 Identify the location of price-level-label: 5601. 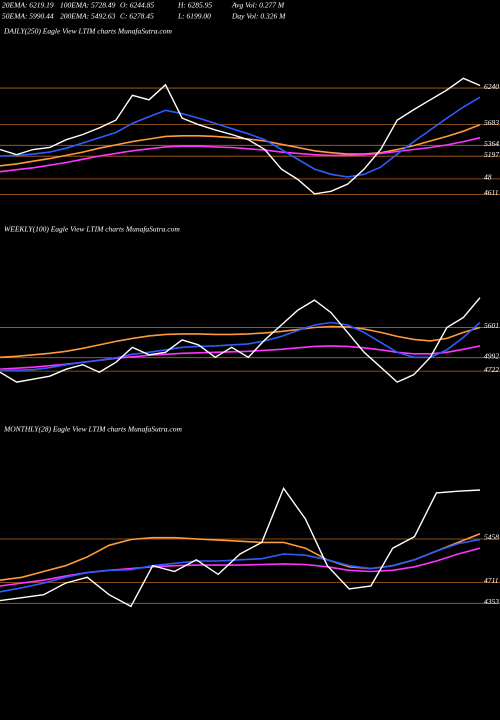
(491, 325).